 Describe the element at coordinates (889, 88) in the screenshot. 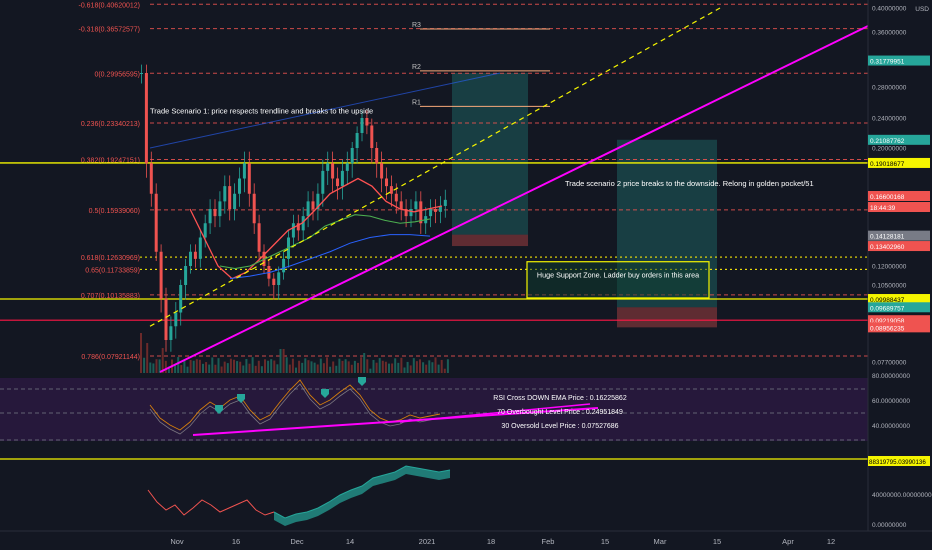

I see `price-tick: 0.28000000` at that location.